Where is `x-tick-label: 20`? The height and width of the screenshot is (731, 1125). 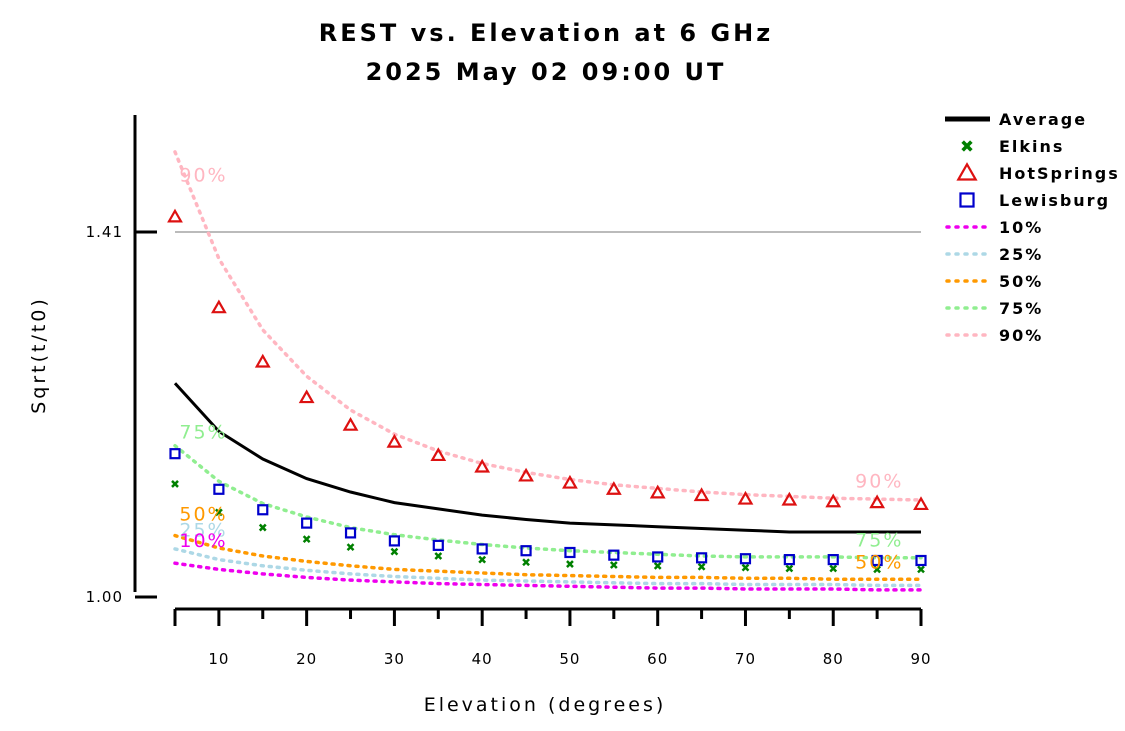
x-tick-label: 20 is located at coordinates (306, 659).